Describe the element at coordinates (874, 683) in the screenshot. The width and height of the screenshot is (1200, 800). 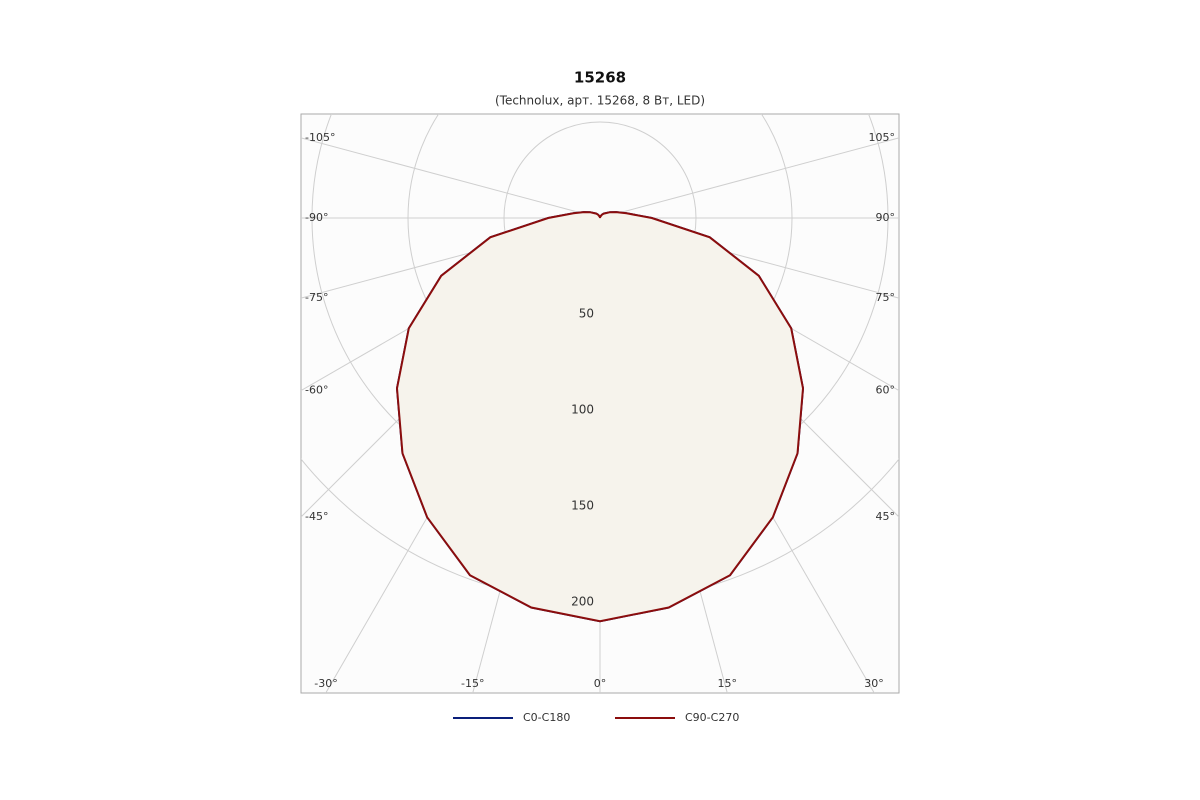
I see `theta-tick-label: 30°` at that location.